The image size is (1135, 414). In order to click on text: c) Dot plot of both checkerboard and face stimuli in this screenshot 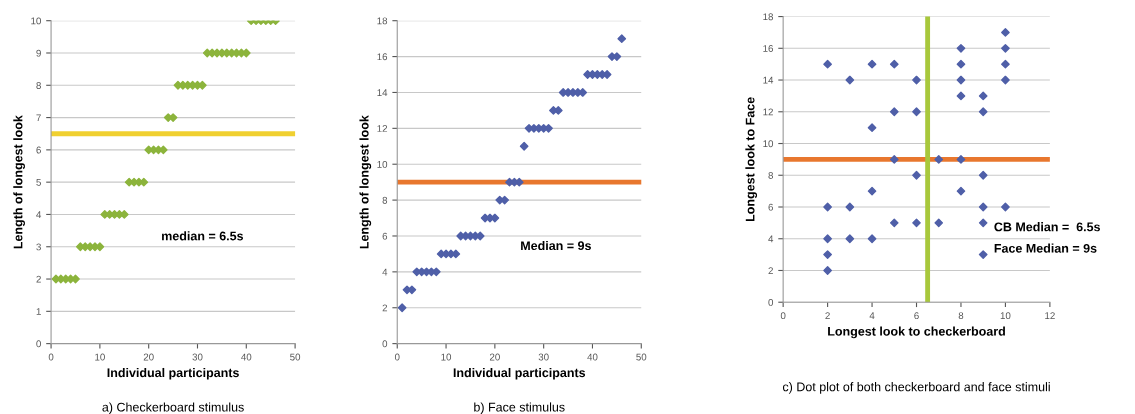, I will do `click(916, 388)`.